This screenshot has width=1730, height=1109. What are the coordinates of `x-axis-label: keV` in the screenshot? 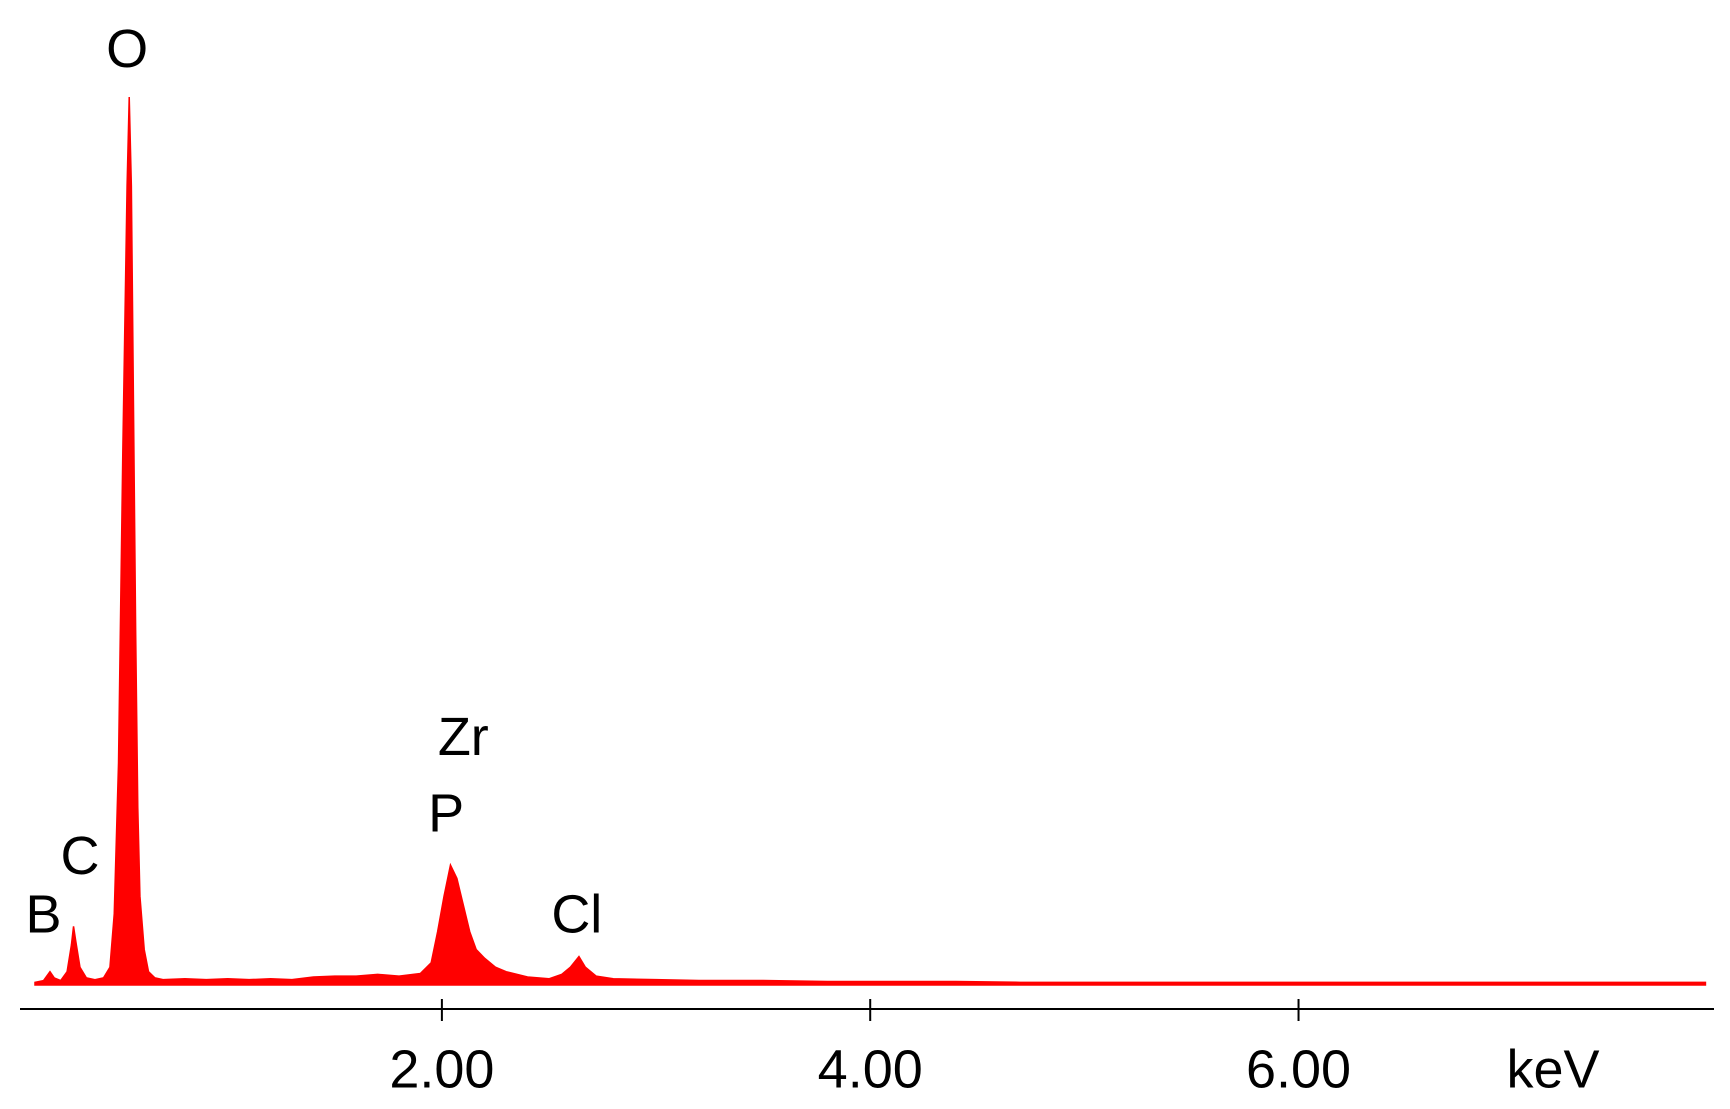 It's located at (1552, 1069).